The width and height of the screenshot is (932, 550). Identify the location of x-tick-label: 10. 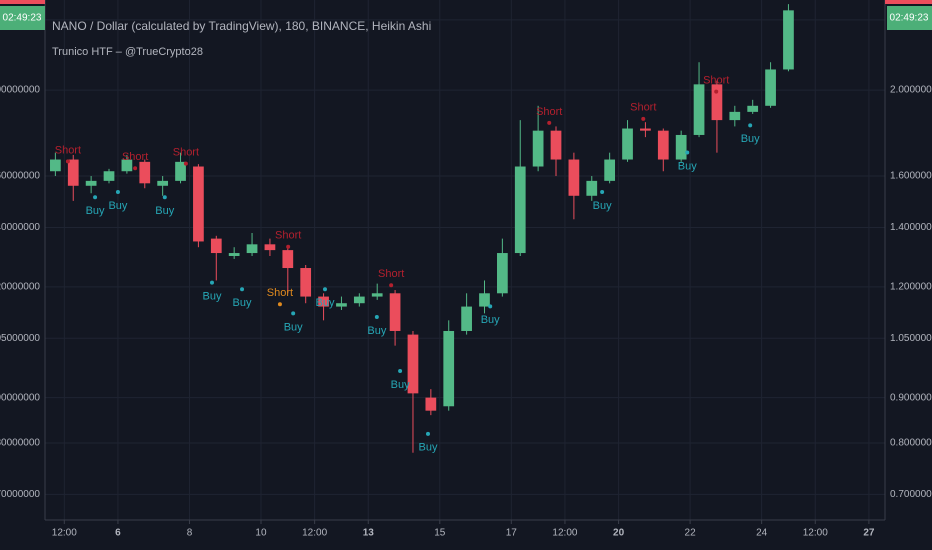
(261, 533).